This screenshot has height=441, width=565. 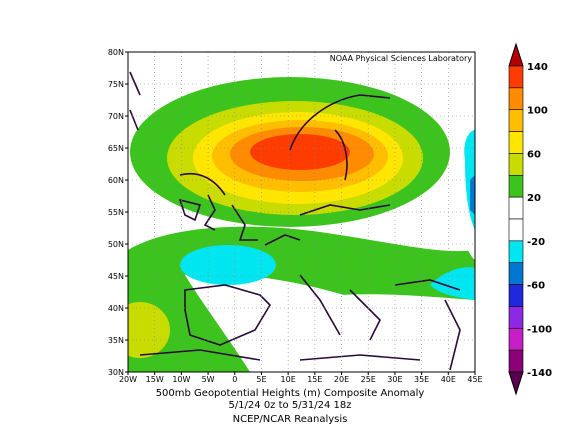 What do you see at coordinates (368, 379) in the screenshot?
I see `lon-label: 25E` at bounding box center [368, 379].